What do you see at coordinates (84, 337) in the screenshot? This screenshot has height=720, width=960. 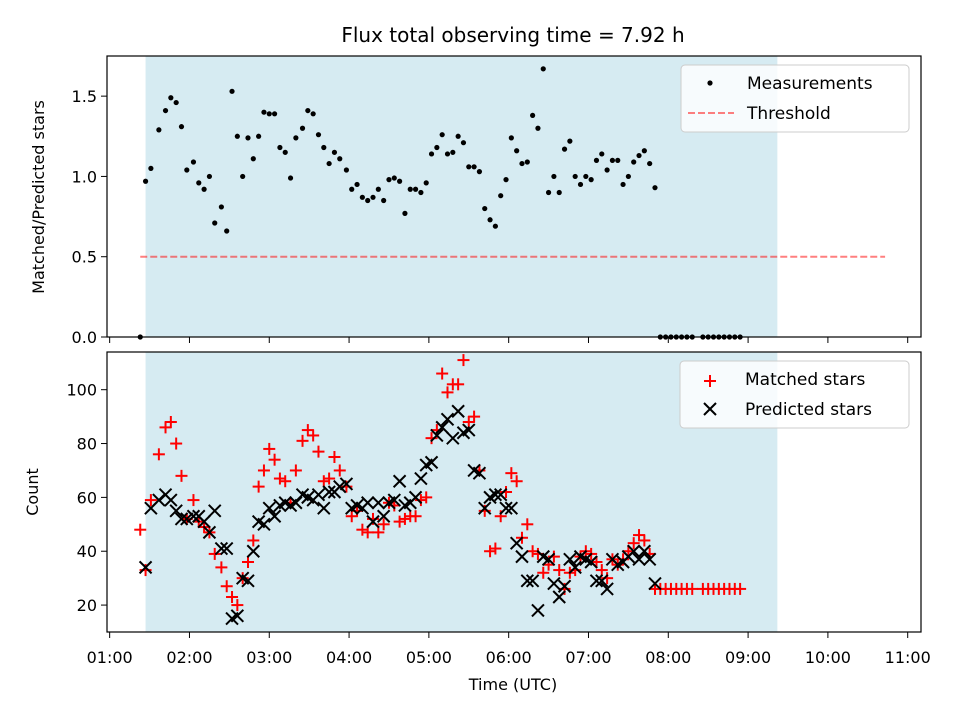 I see `y-tick-label: 0.0` at bounding box center [84, 337].